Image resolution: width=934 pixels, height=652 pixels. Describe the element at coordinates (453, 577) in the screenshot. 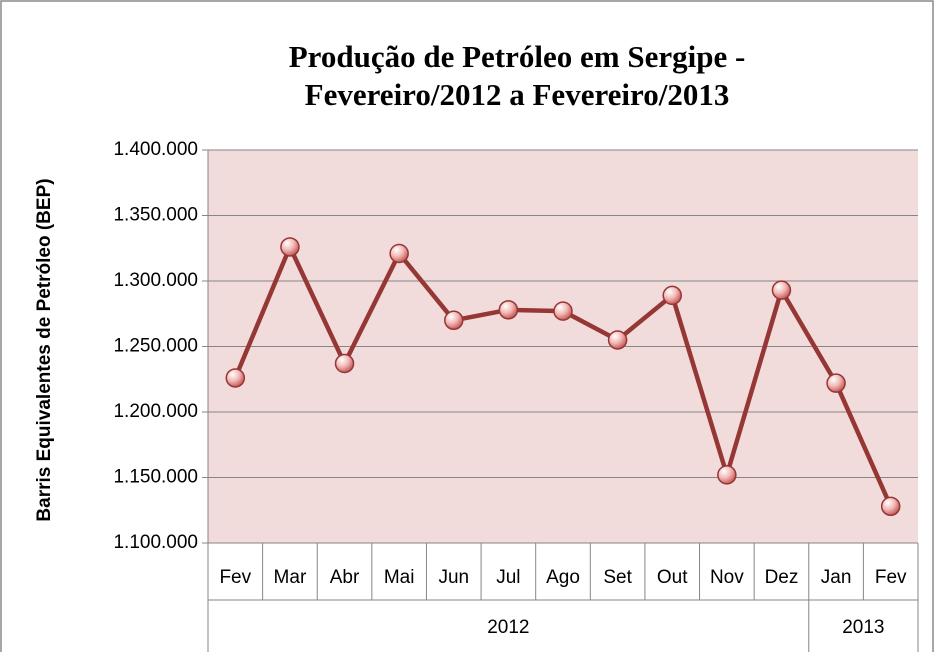

I see `x-tick-label: Jun` at that location.